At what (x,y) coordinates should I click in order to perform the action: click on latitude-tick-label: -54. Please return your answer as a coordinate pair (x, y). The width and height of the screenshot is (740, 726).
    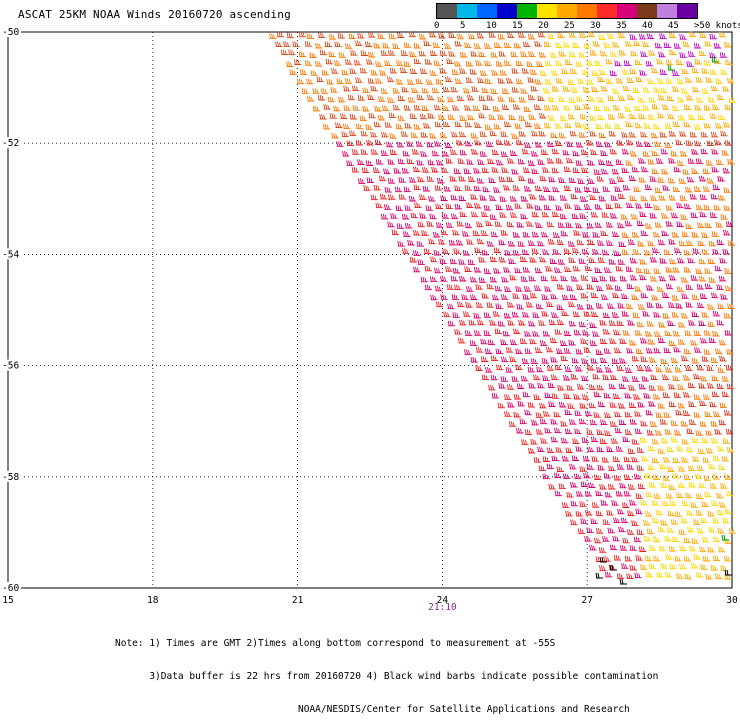
    Looking at the image, I should click on (10, 254).